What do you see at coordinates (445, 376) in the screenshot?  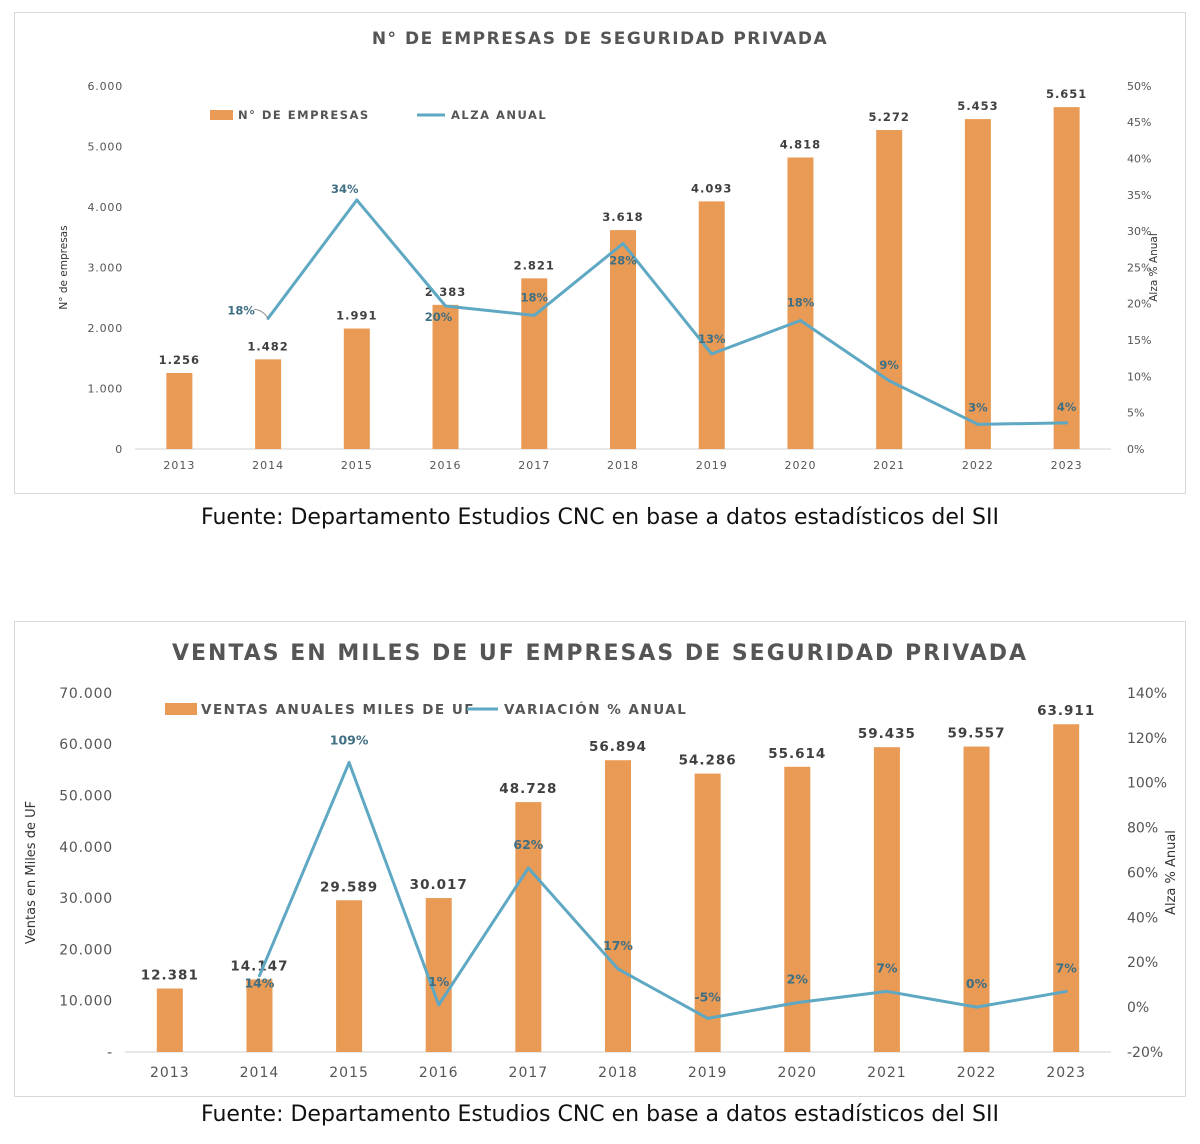 I see `bar-2016` at bounding box center [445, 376].